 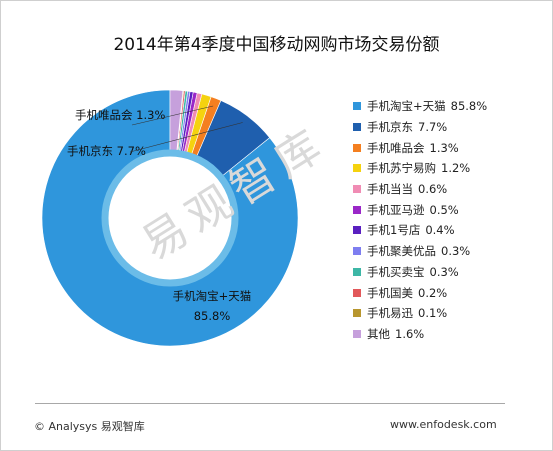 What do you see at coordinates (401, 168) in the screenshot?
I see `legend-label: 手机苏宁易购` at bounding box center [401, 168].